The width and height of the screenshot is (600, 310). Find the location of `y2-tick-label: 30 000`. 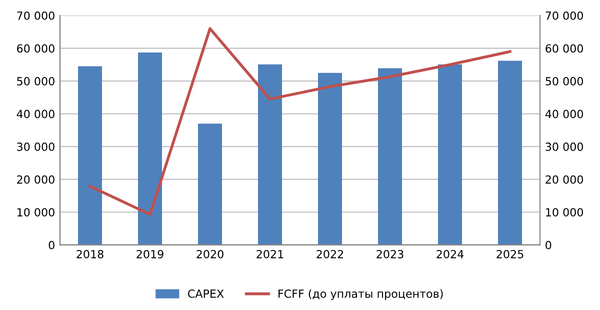

y2-tick-label: 30 000 is located at coordinates (564, 146).